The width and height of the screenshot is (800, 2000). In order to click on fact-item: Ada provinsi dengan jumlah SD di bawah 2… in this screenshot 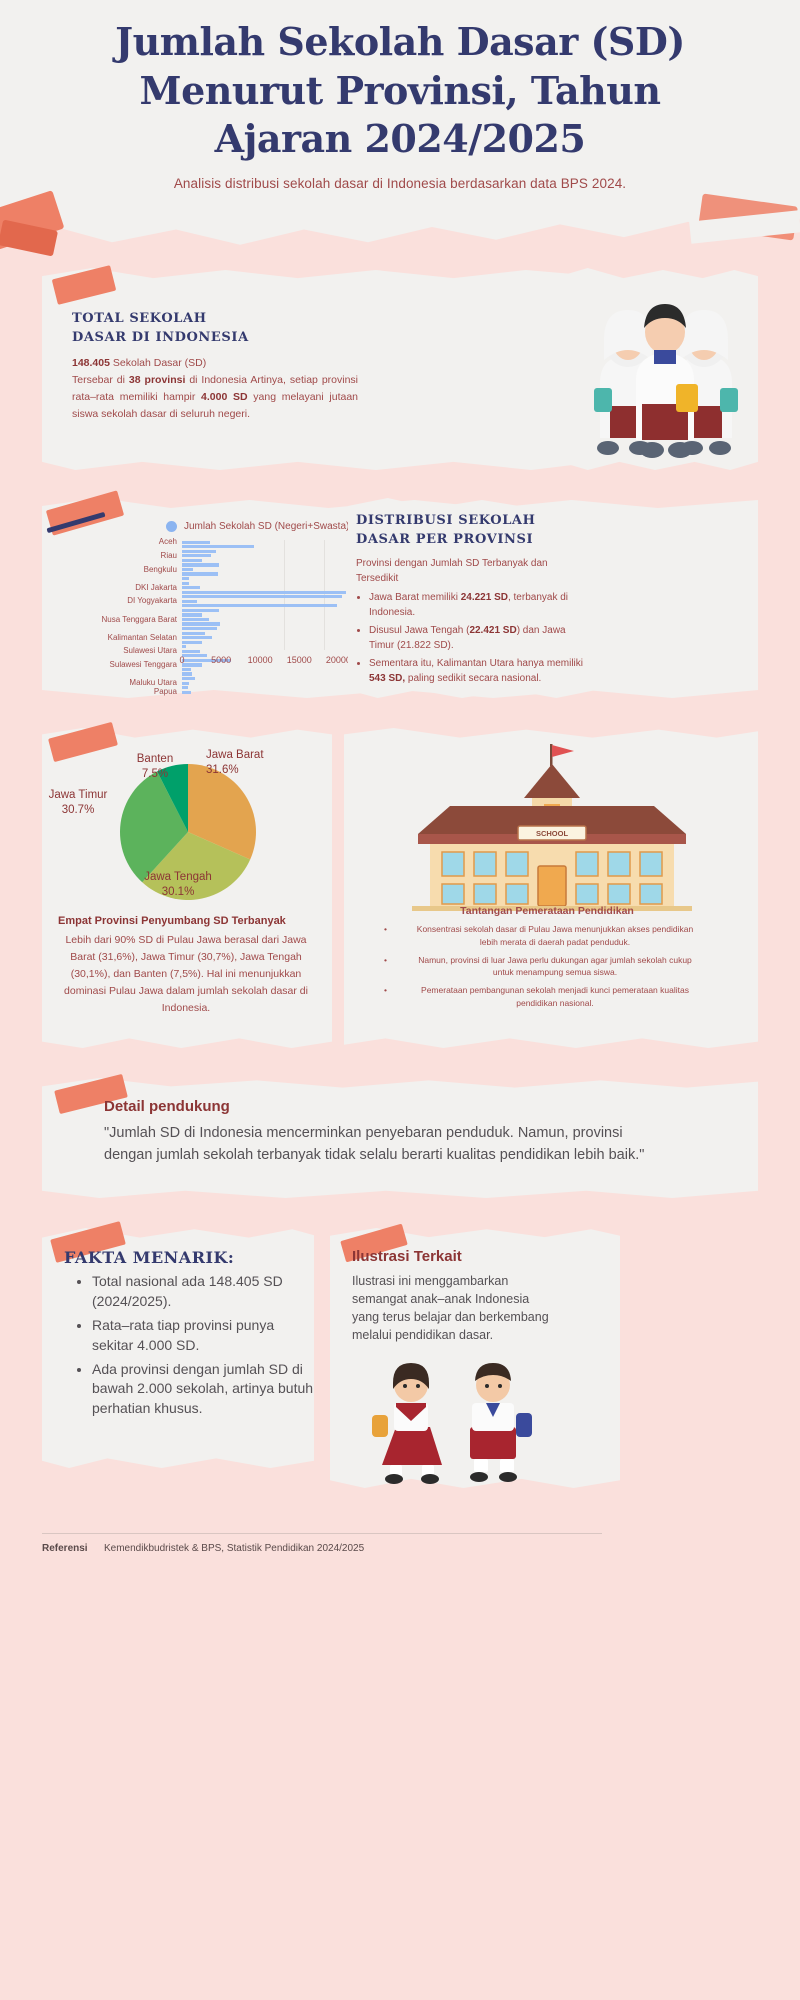, I will do `click(203, 1390)`.